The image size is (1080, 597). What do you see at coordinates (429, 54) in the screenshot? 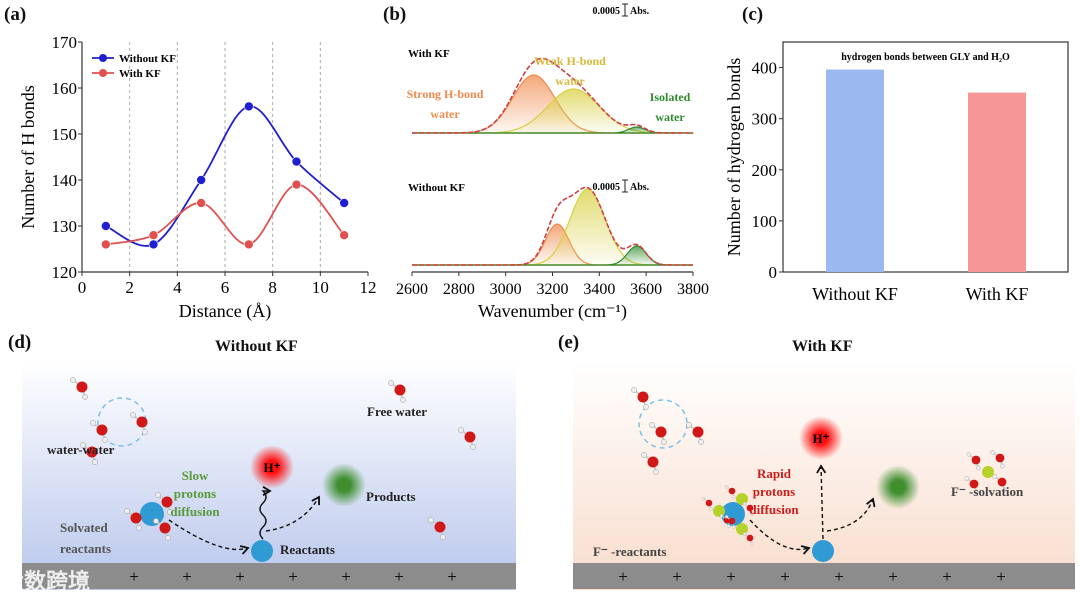
I see `series-label: With KF` at bounding box center [429, 54].